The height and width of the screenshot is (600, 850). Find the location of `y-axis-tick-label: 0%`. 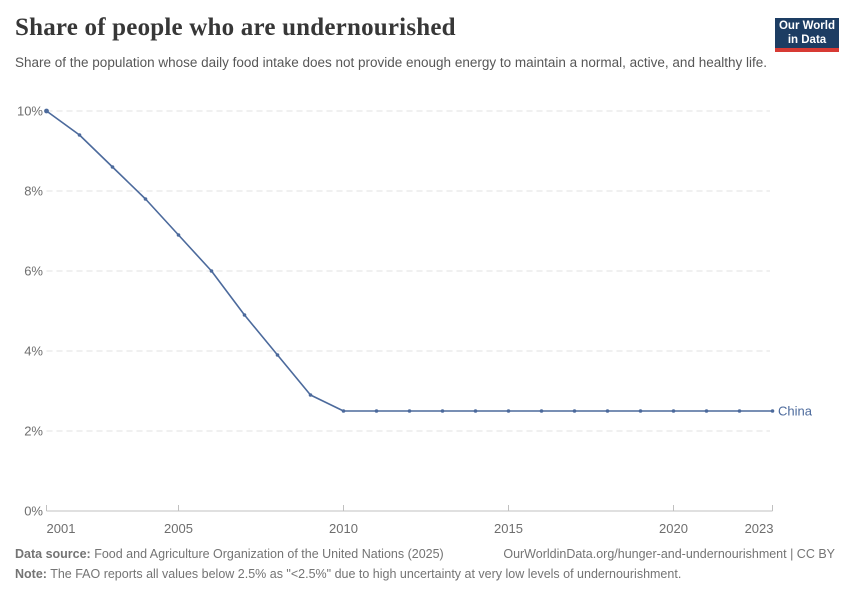

y-axis-tick-label: 0% is located at coordinates (33, 511).